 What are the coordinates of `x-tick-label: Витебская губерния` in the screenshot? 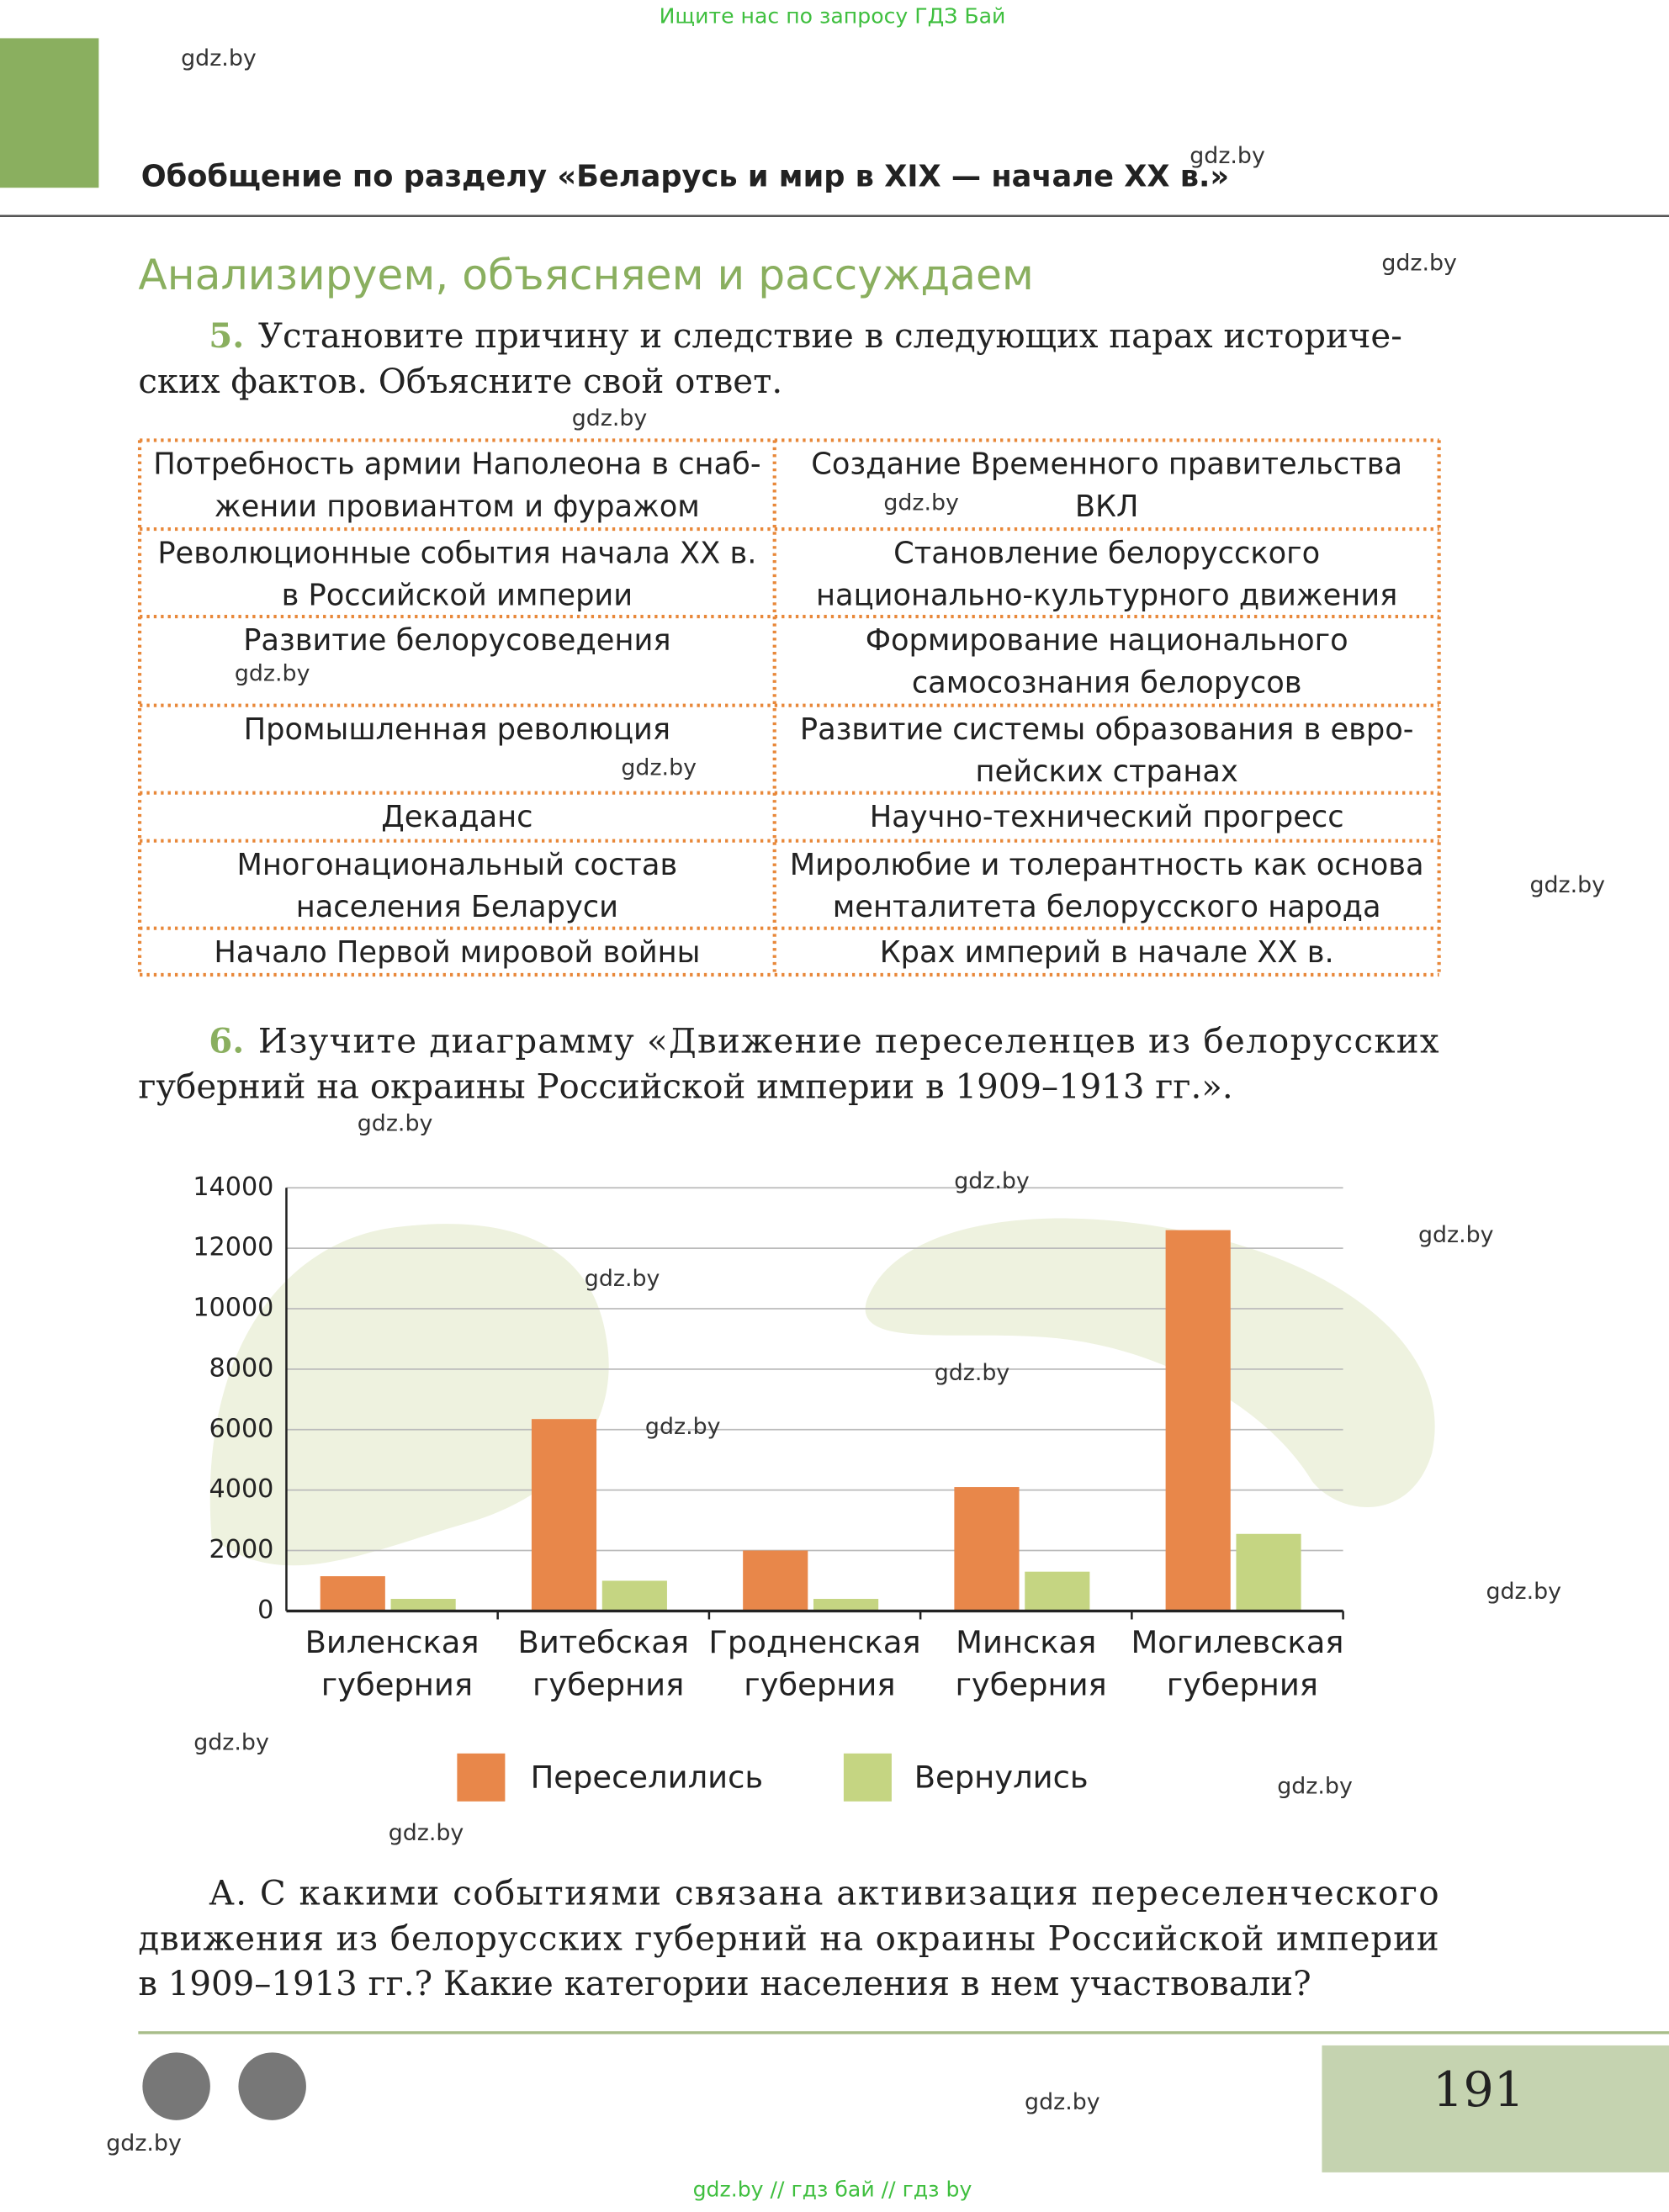 It's located at (604, 1662).